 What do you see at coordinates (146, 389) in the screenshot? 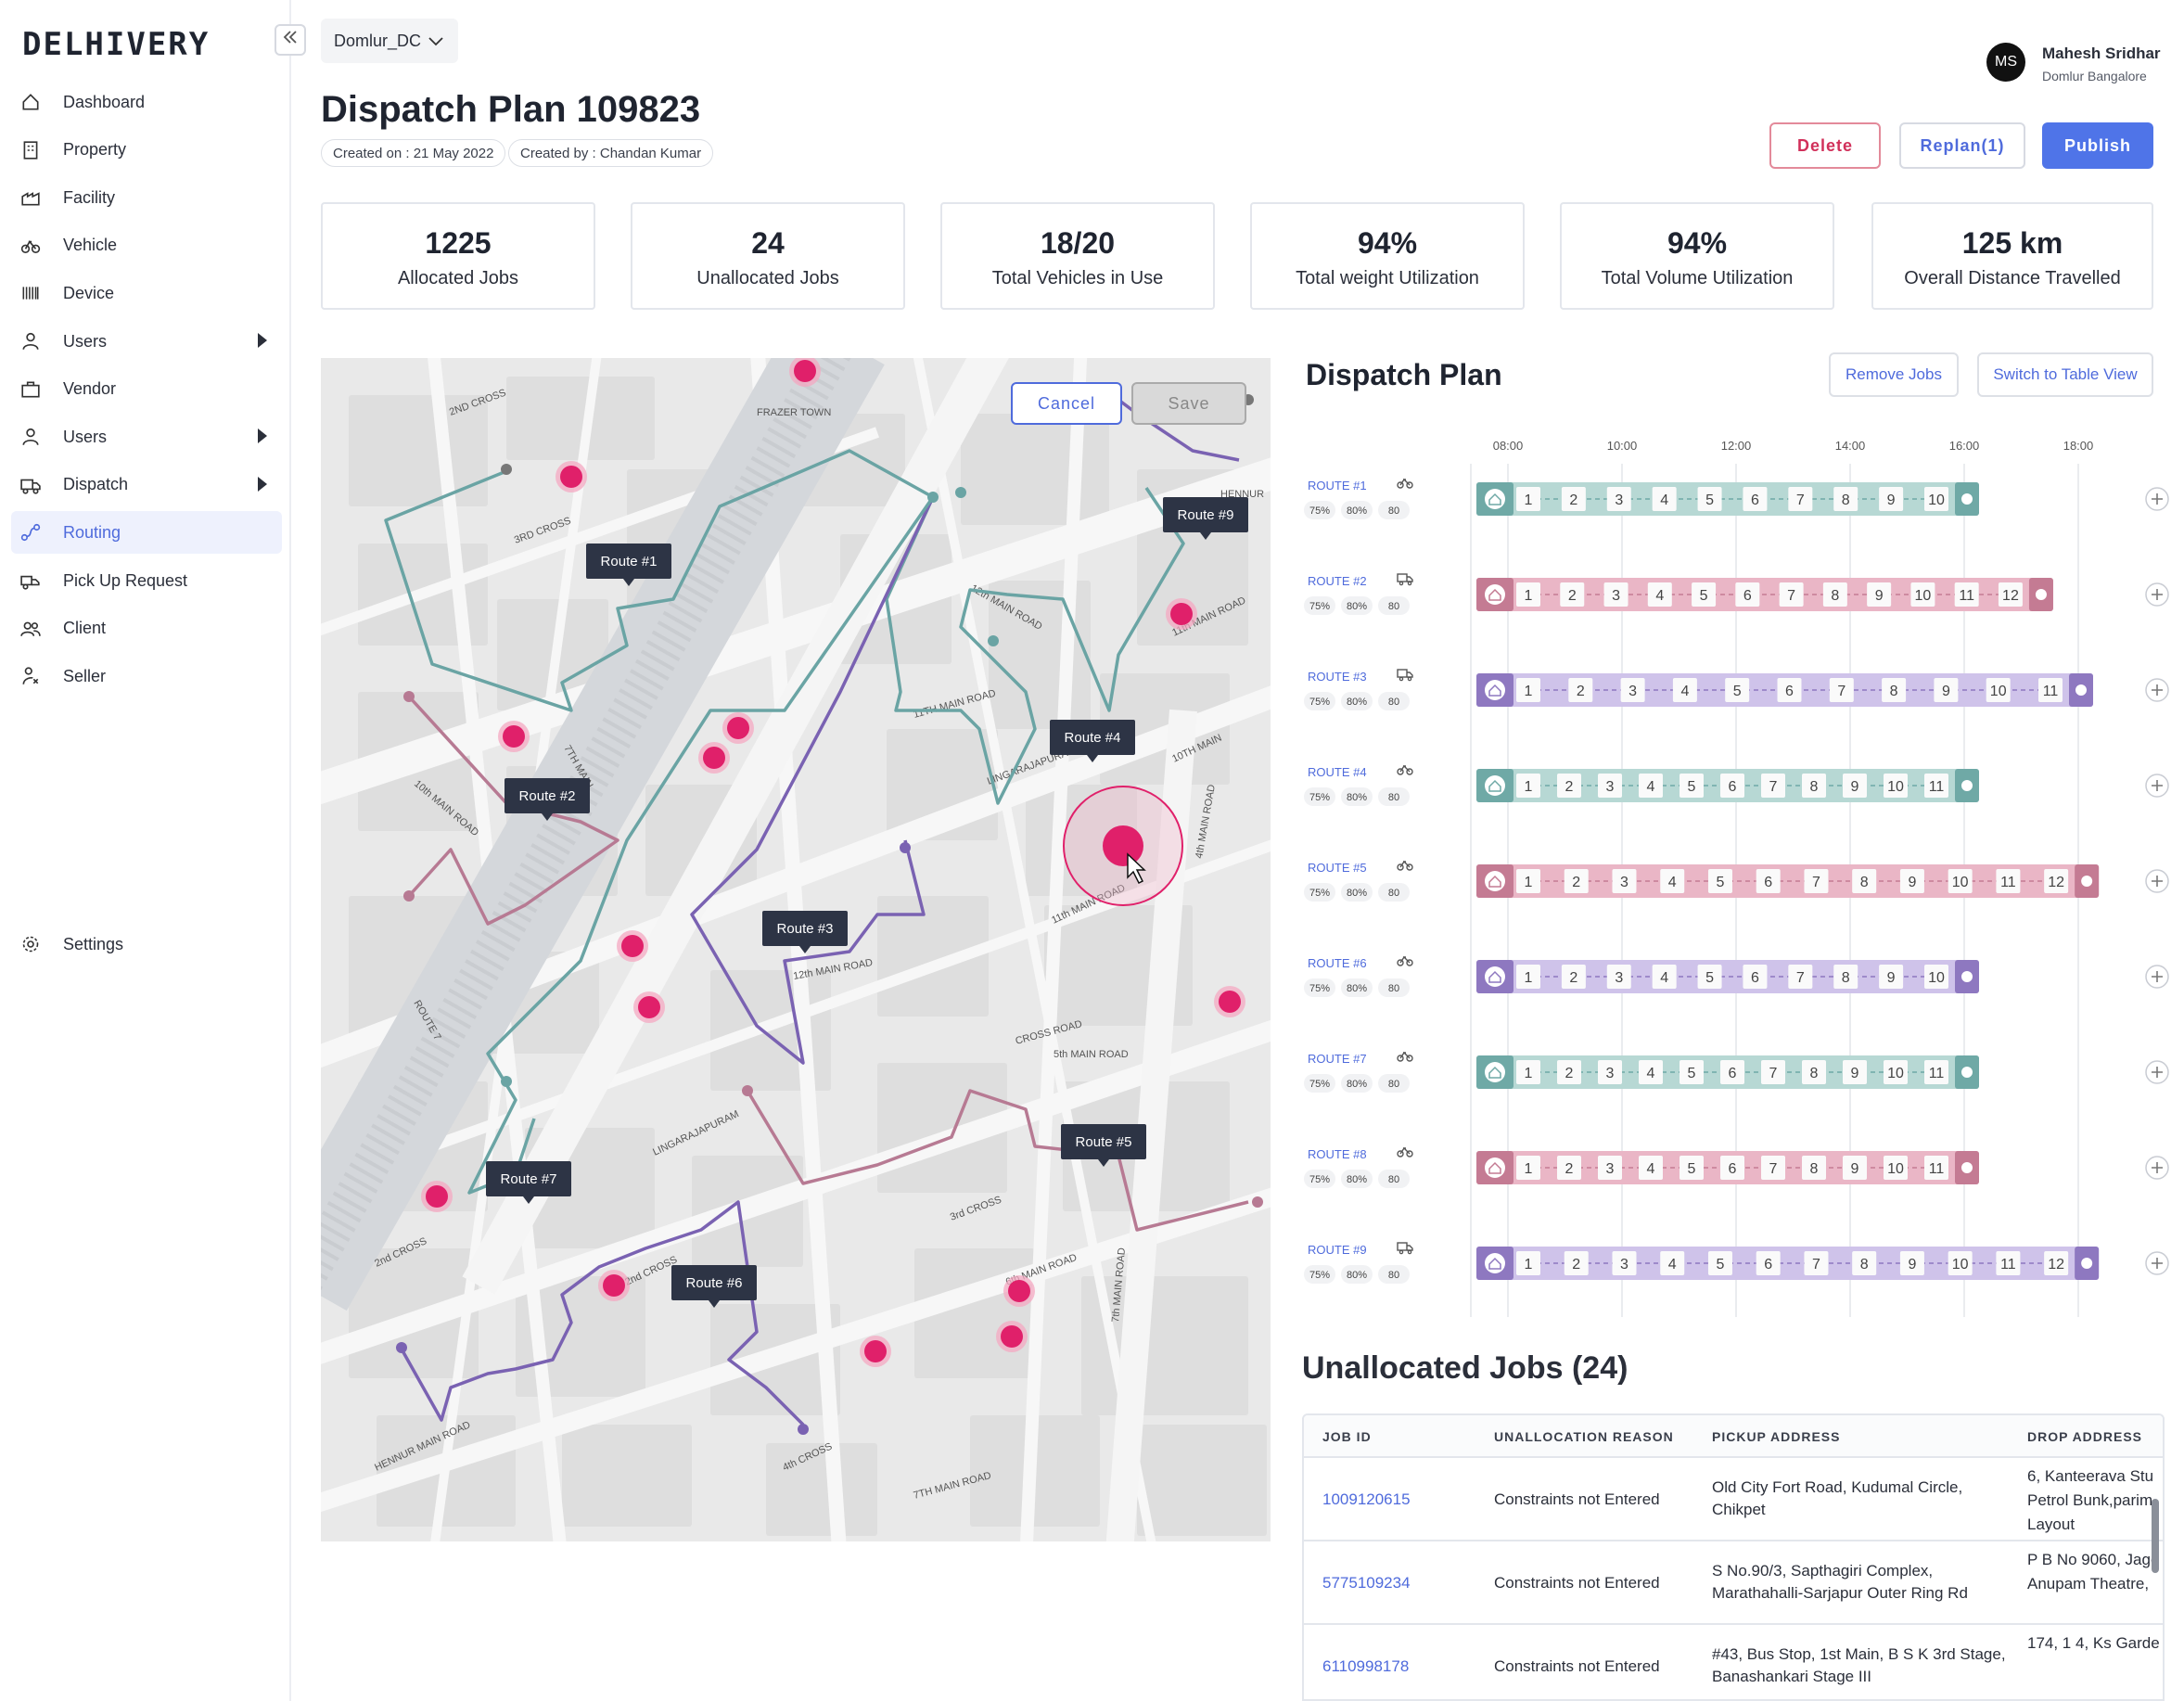
I see `sidebar-item-vendor: Vendor` at bounding box center [146, 389].